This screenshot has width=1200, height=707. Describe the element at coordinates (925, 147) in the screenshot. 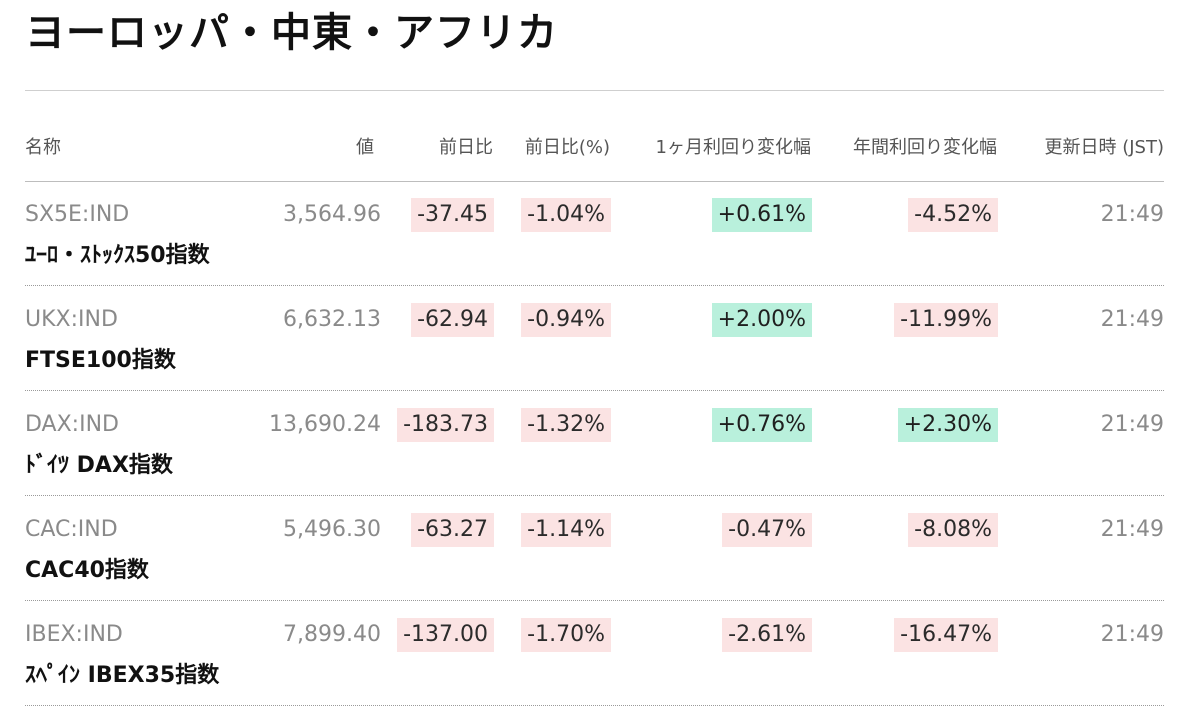

I see `header-yield-1y: 年間利回り変化幅` at that location.